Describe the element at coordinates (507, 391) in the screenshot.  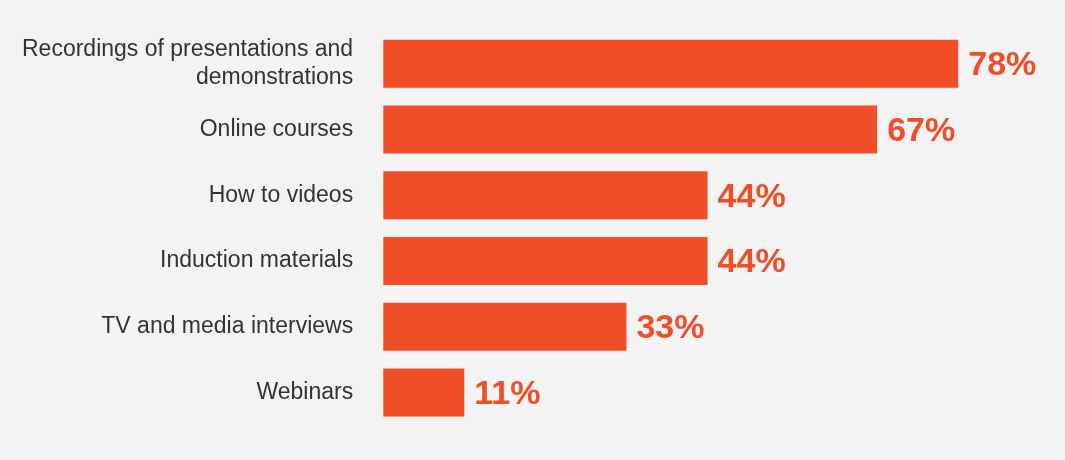
I see `data-label: 11%` at that location.